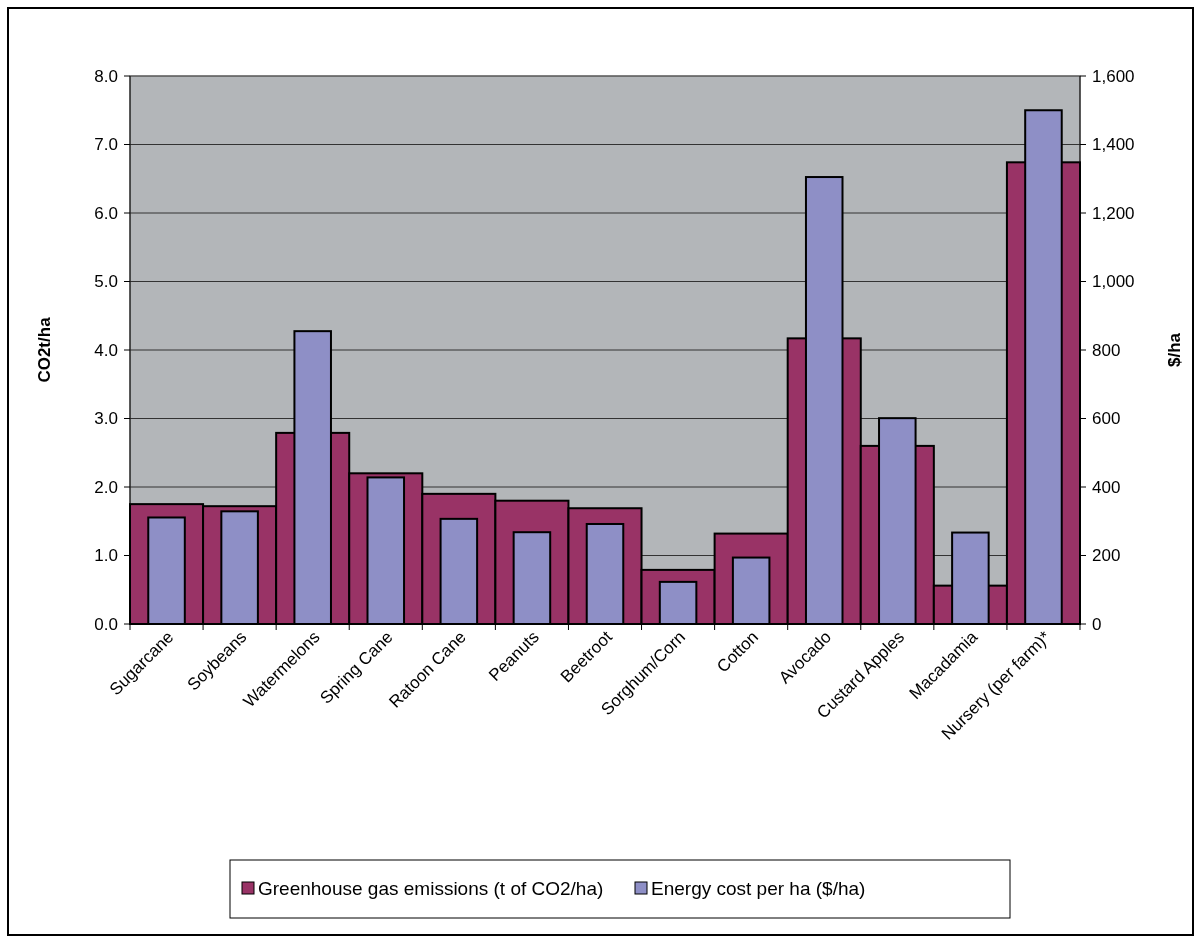 The image size is (1201, 937). What do you see at coordinates (1097, 624) in the screenshot?
I see `y2-tick-label: 0` at bounding box center [1097, 624].